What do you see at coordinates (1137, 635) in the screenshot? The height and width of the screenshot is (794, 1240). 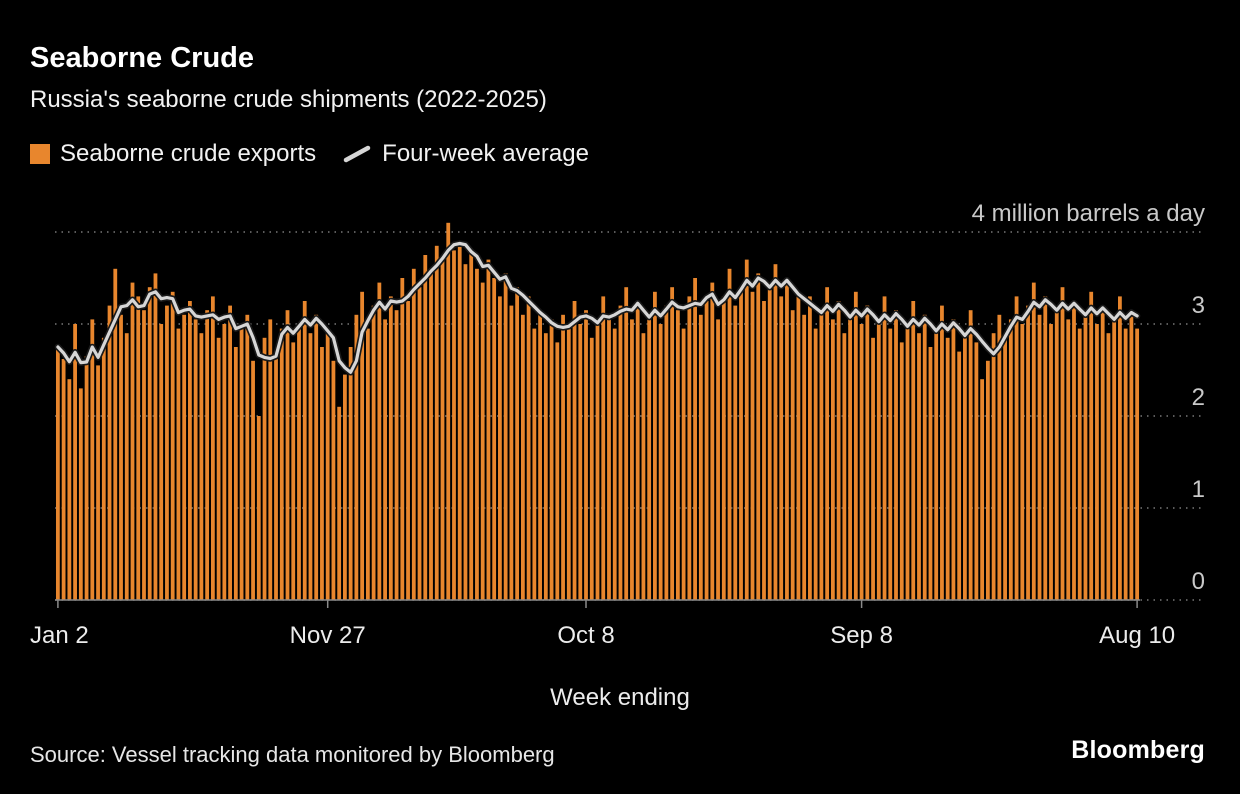 I see `x-tick-label-aug10: Aug 10` at bounding box center [1137, 635].